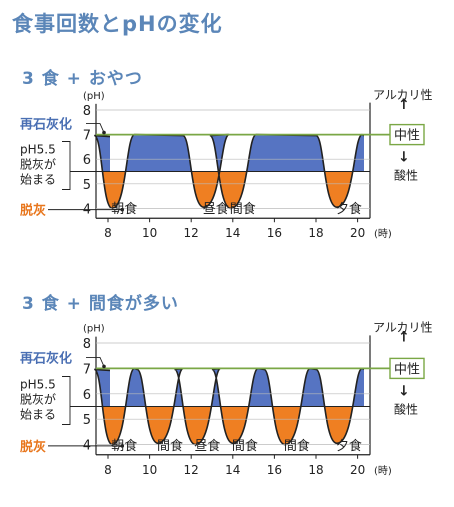 Image resolution: width=454 pixels, height=507 pixels. Describe the element at coordinates (38, 180) in the screenshot. I see `panel0-threshold-label-3: 始まる` at that location.